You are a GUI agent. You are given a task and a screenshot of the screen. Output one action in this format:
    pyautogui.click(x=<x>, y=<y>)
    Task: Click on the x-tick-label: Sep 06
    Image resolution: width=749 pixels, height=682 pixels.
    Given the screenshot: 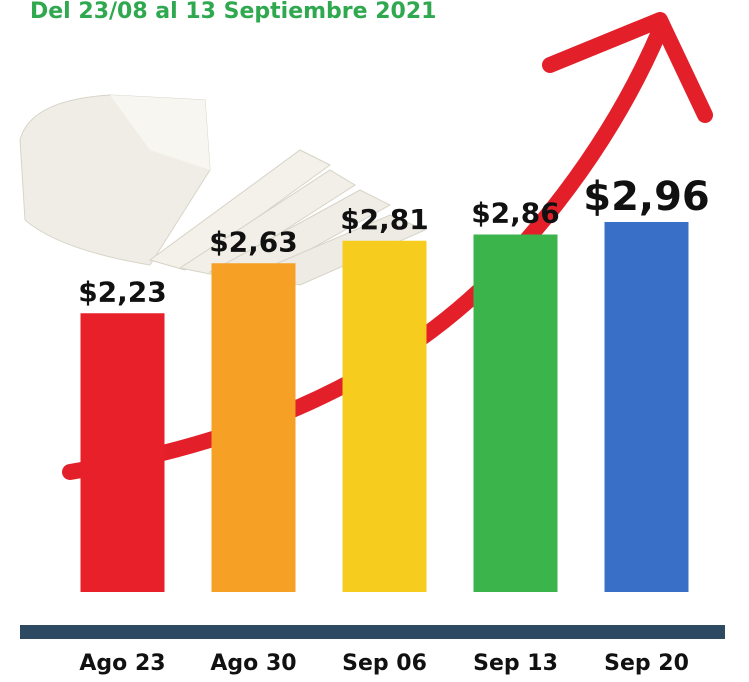 What is the action you would take?
    pyautogui.click(x=384, y=663)
    